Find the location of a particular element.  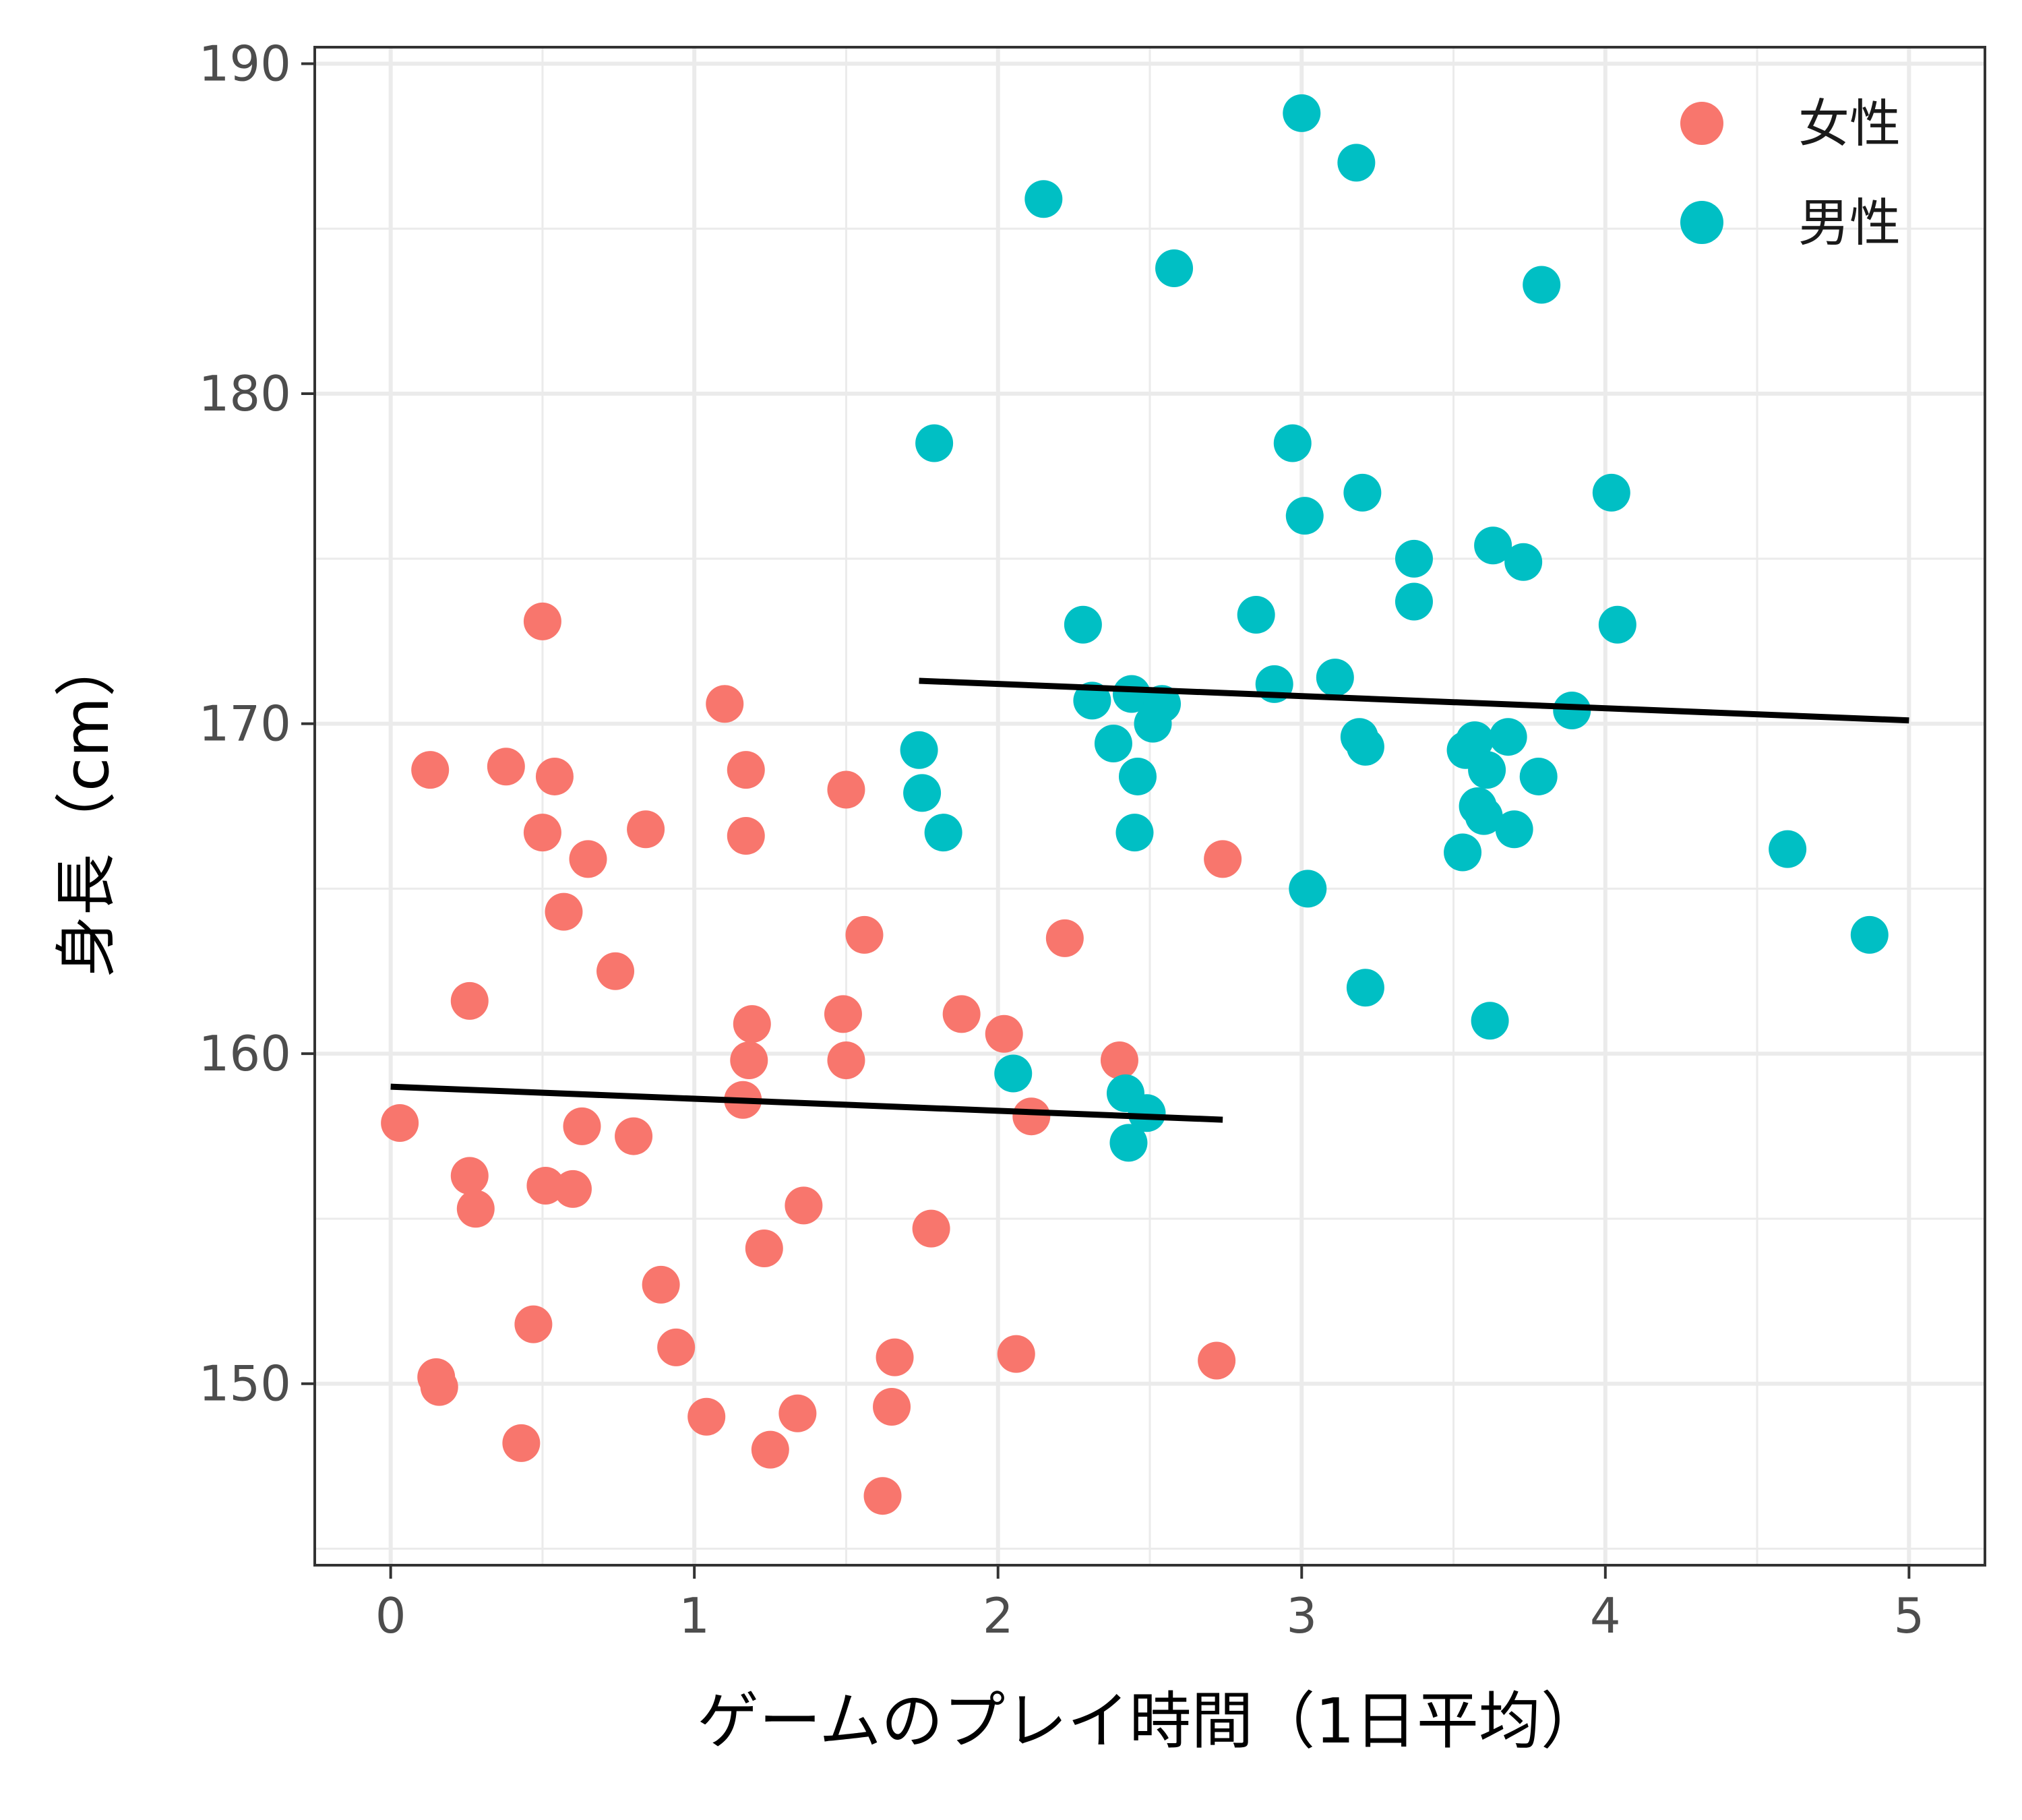

legend-label: 男性 is located at coordinates (1849, 223).